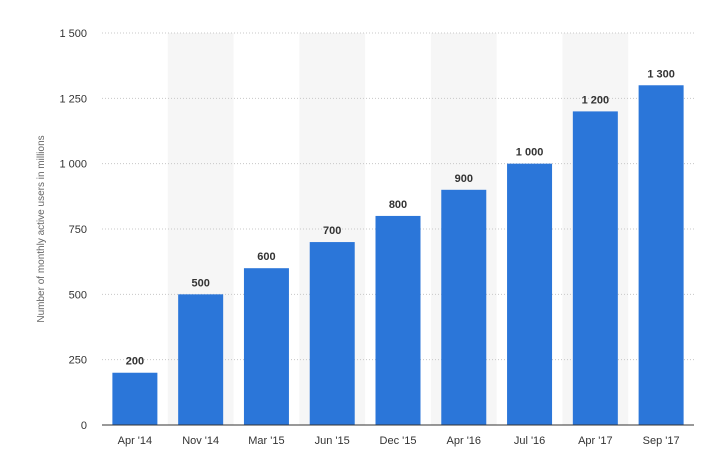 Image resolution: width=716 pixels, height=468 pixels. What do you see at coordinates (398, 205) in the screenshot?
I see `data-label: 800` at bounding box center [398, 205].